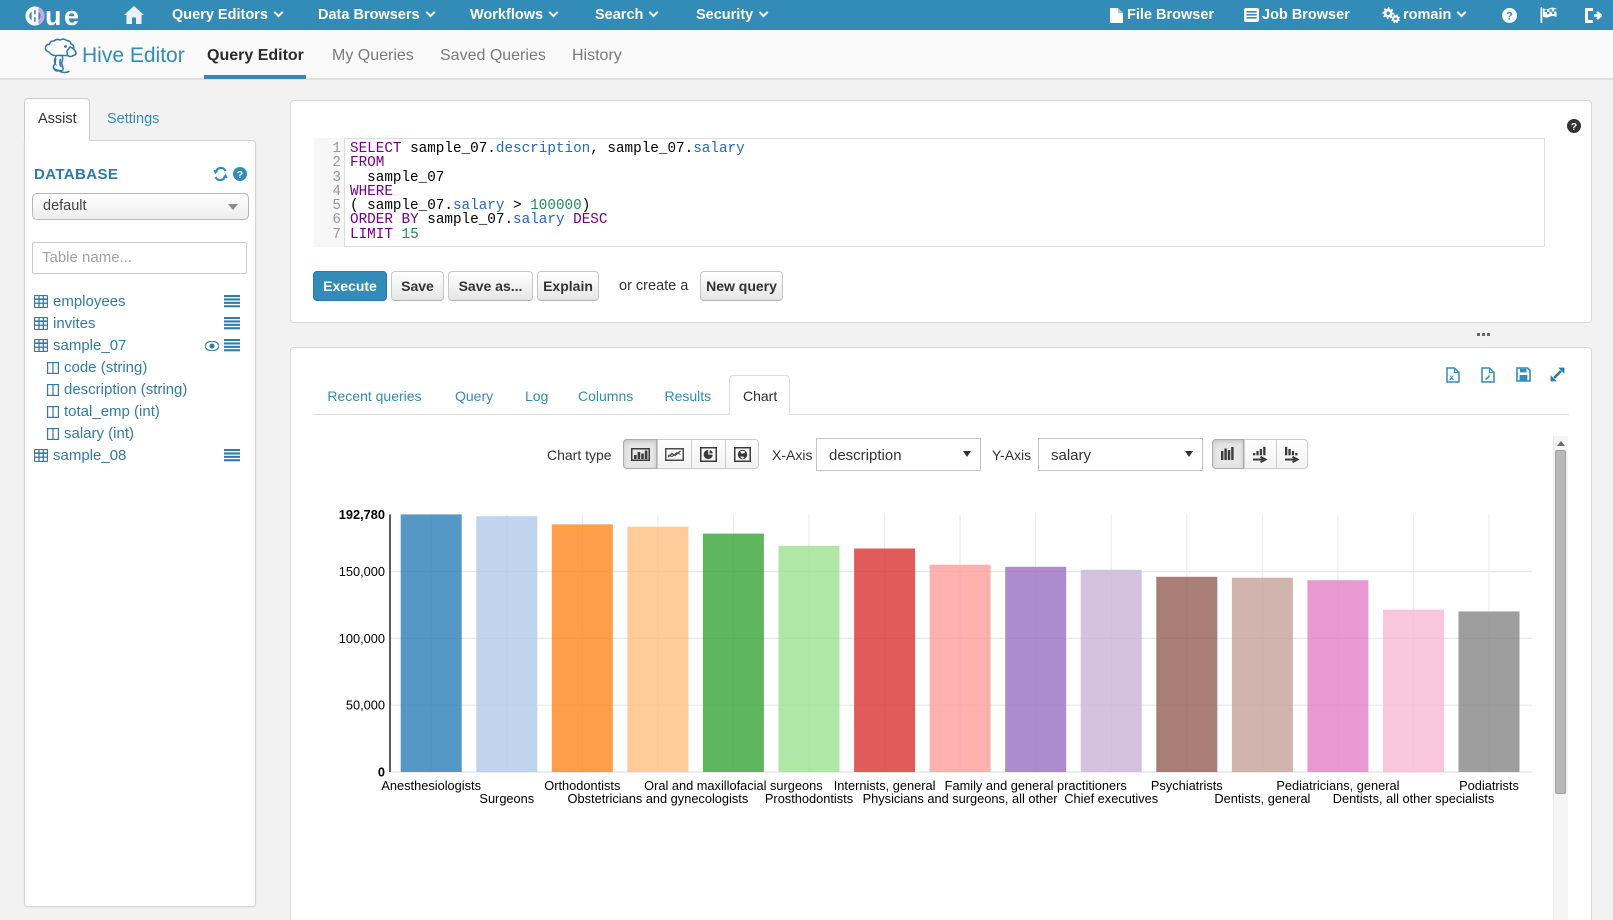 This screenshot has height=920, width=1613. I want to click on svg-text: 50,000, so click(365, 705).